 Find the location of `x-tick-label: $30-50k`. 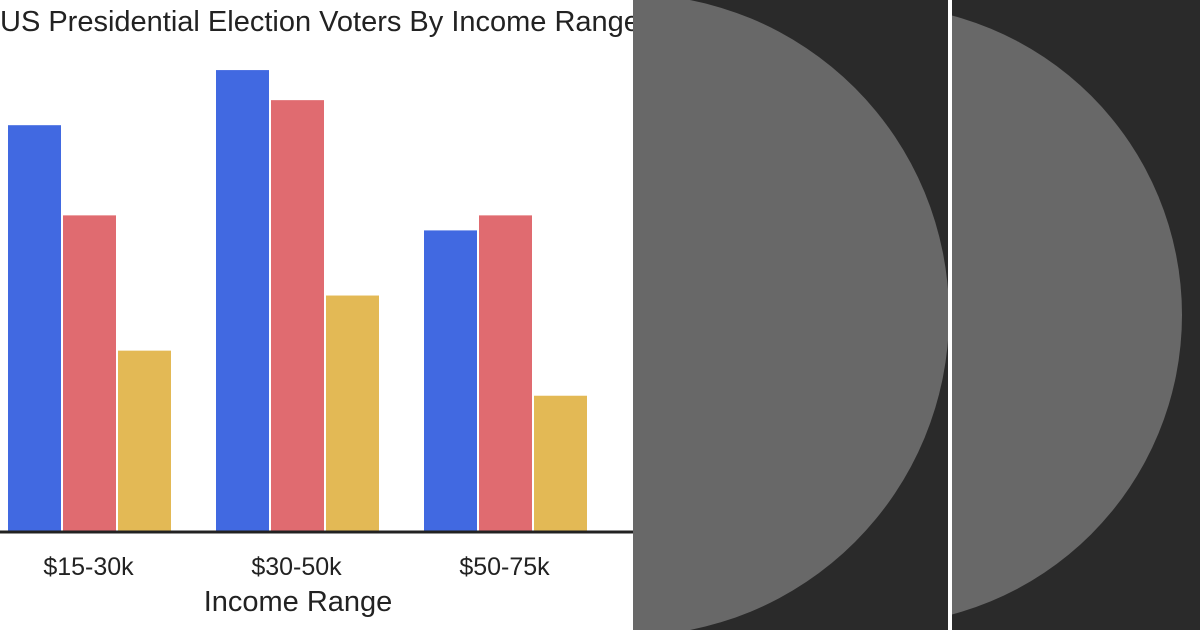

x-tick-label: $30-50k is located at coordinates (296, 567).